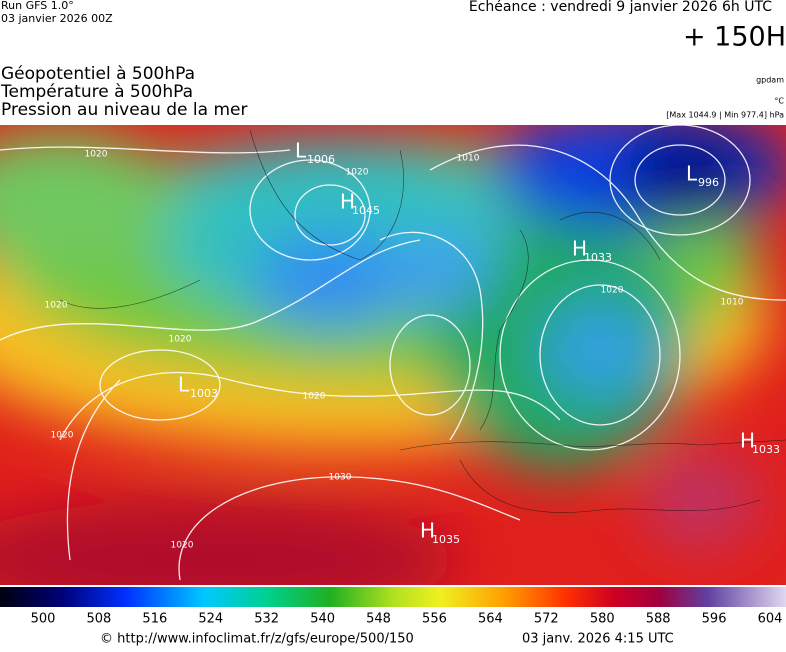 The height and width of the screenshot is (652, 786). I want to click on pressure-value: 1045, so click(366, 210).